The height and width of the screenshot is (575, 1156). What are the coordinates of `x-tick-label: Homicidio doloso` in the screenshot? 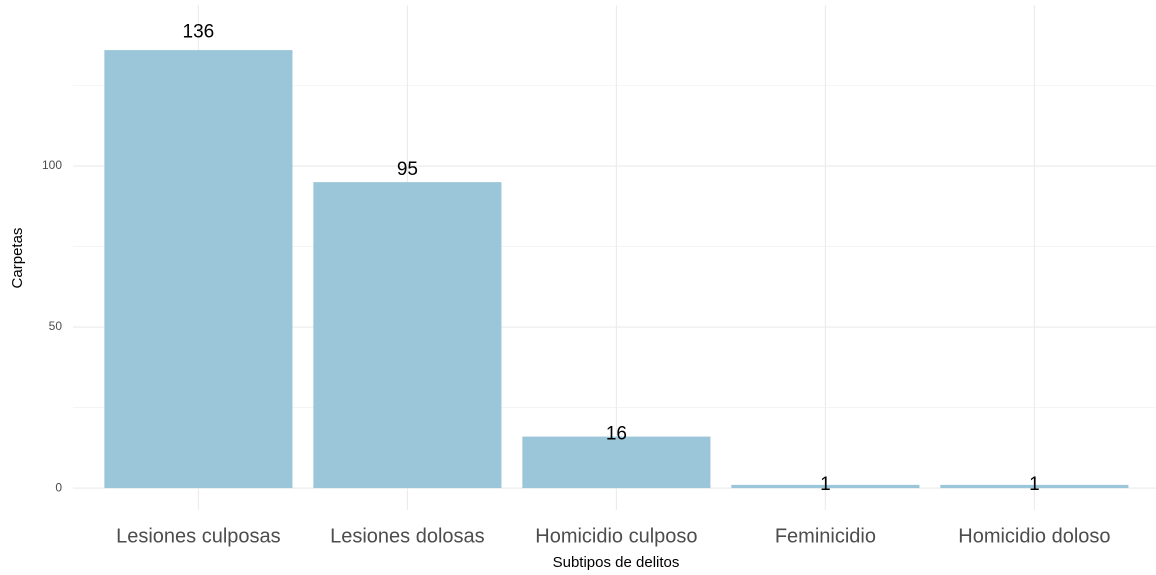 It's located at (1034, 536).